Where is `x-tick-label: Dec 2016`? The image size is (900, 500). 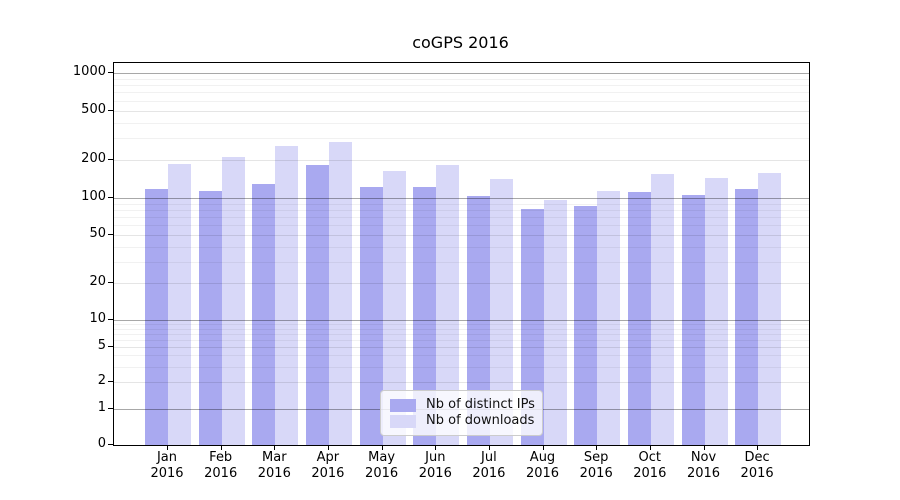 x-tick-label: Dec 2016 is located at coordinates (757, 466).